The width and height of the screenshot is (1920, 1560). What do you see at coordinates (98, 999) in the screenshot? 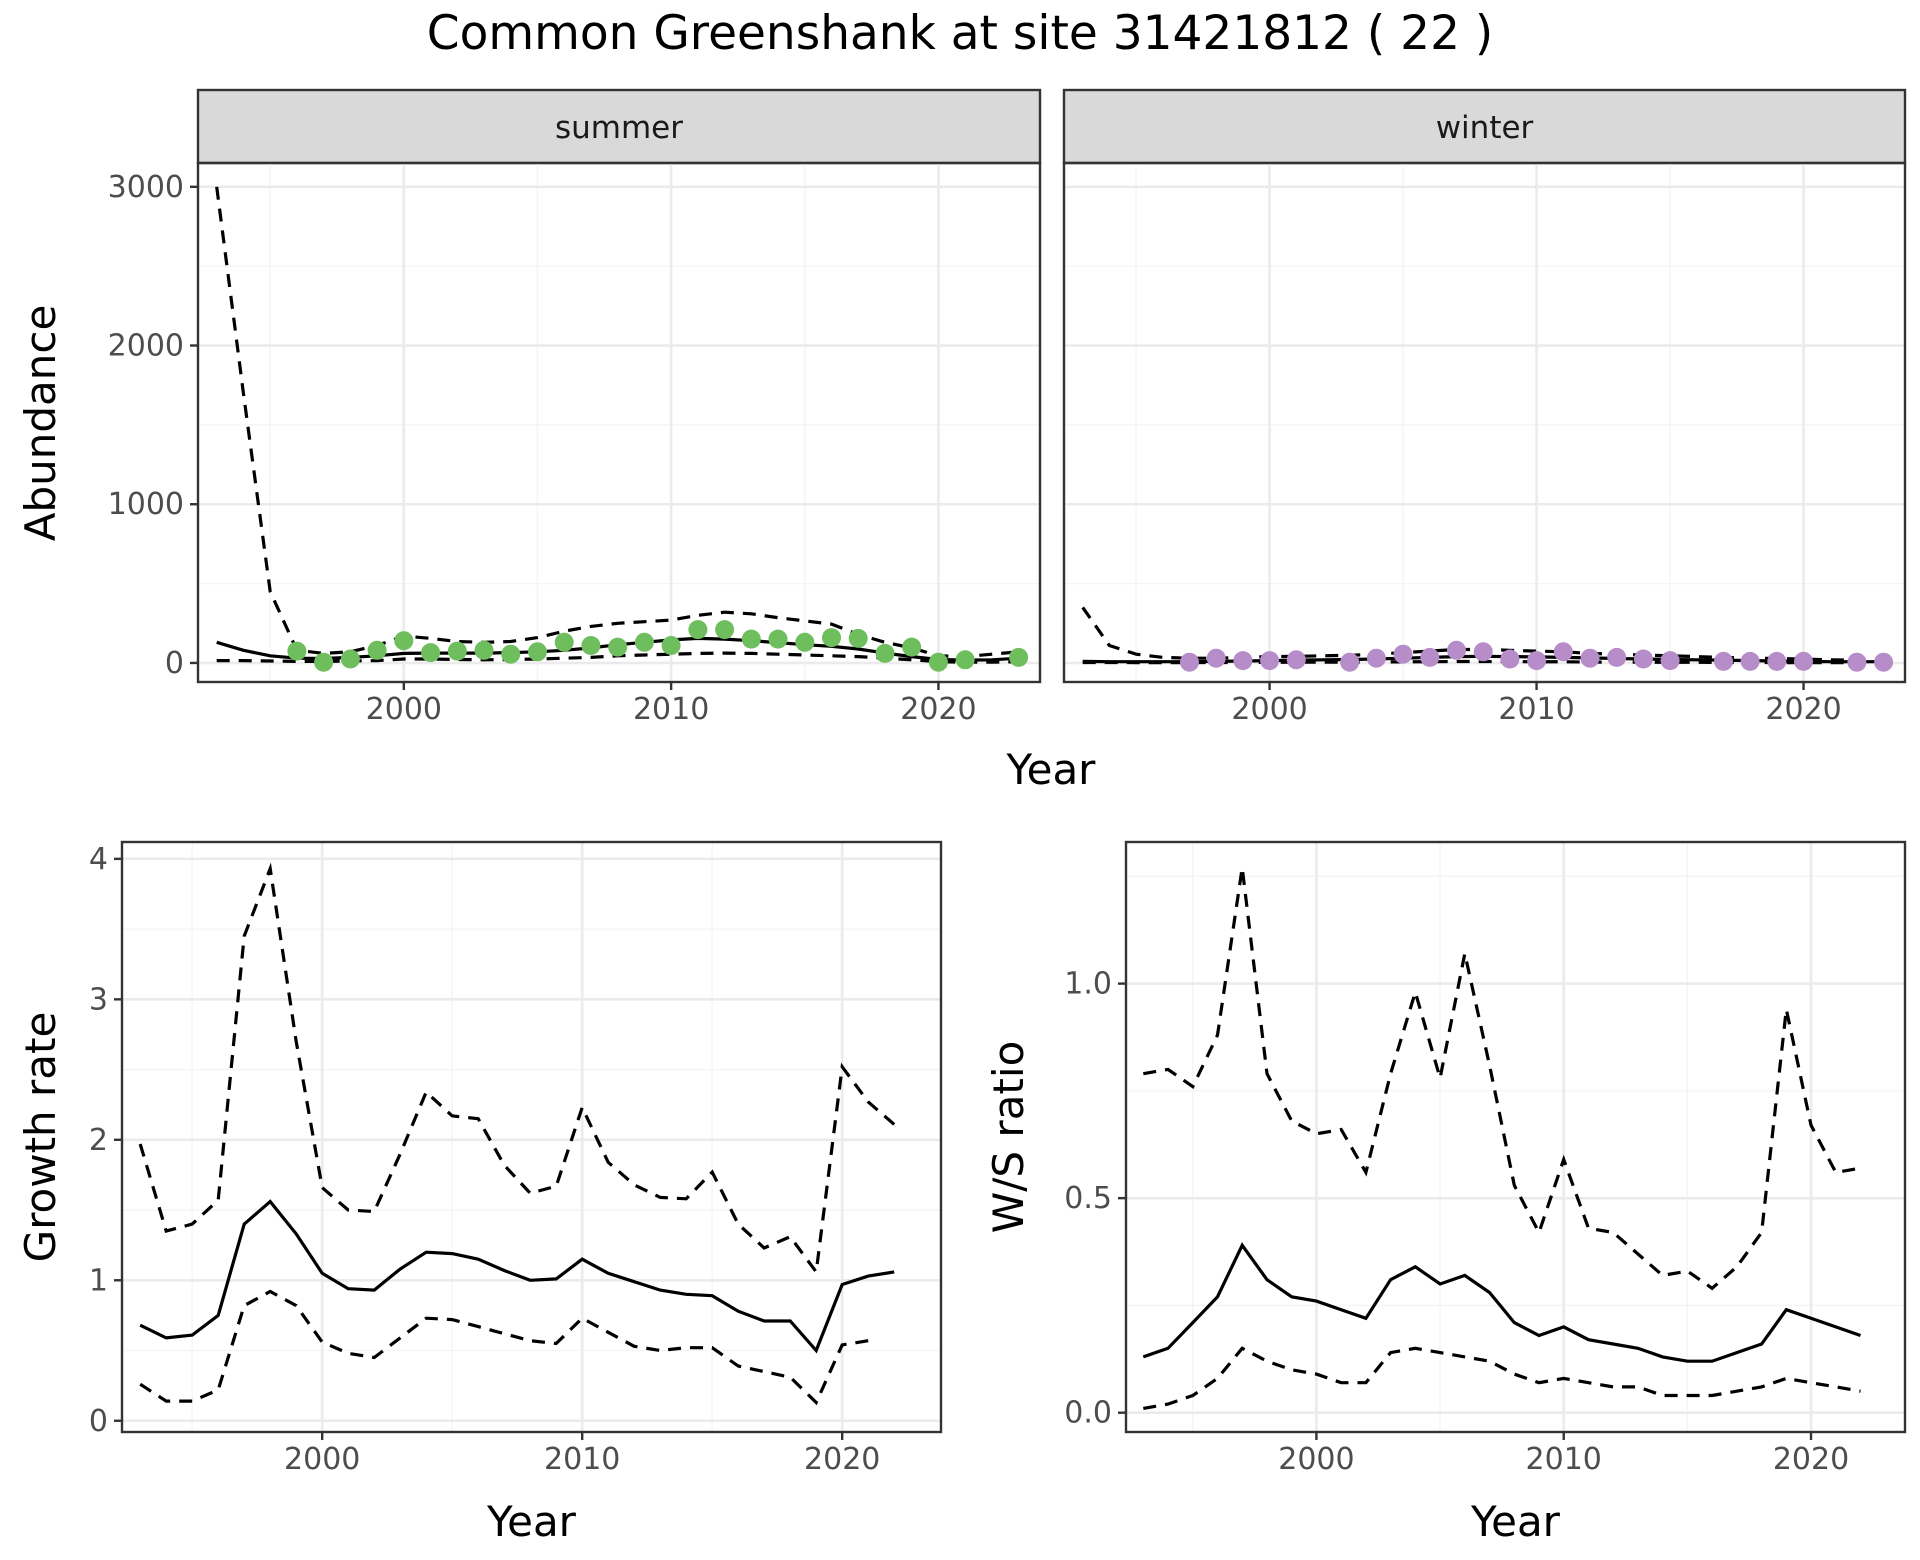
I see `y-tick-label: 3` at bounding box center [98, 999].